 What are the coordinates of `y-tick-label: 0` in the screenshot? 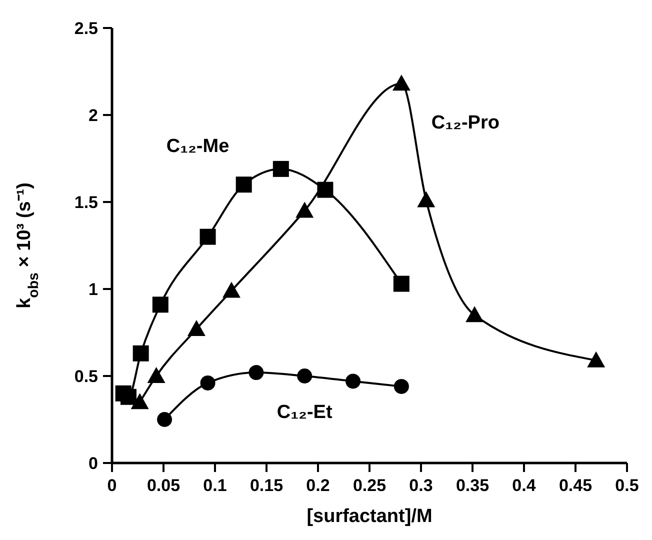 It's located at (93, 463).